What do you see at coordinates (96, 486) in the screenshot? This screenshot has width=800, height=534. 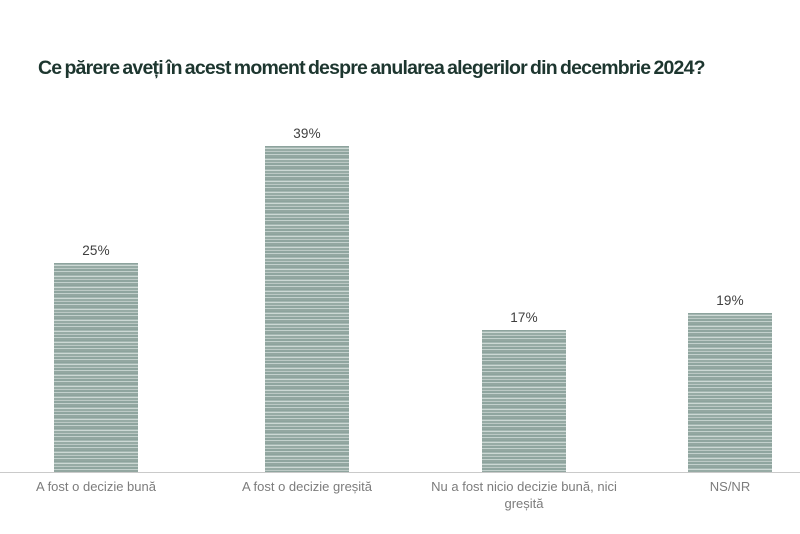 I see `category-label-decizie-buna: A fost o decizie bună` at bounding box center [96, 486].